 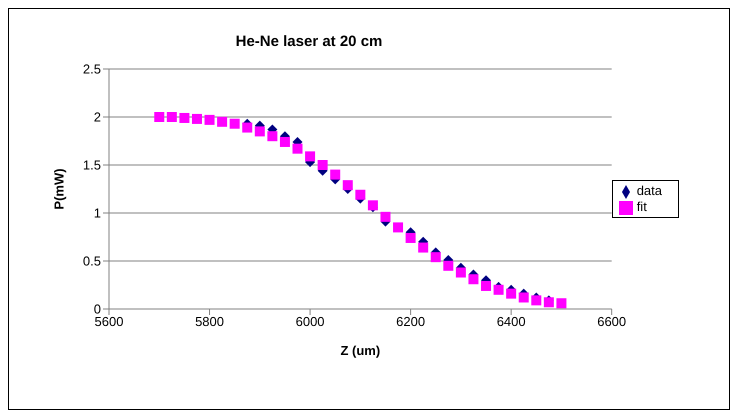 I want to click on y-tick-label: 1.5, so click(x=91, y=165).